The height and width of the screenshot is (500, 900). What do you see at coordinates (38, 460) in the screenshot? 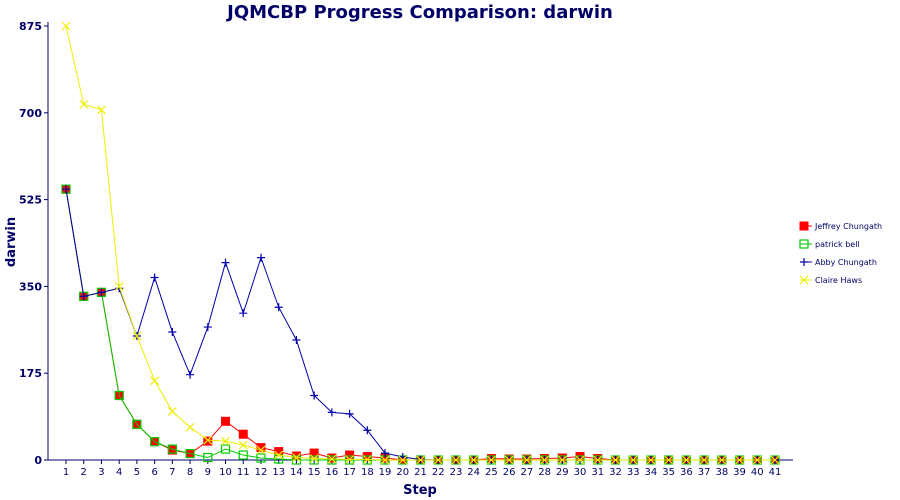
I see `y-tick-label: 0` at bounding box center [38, 460].